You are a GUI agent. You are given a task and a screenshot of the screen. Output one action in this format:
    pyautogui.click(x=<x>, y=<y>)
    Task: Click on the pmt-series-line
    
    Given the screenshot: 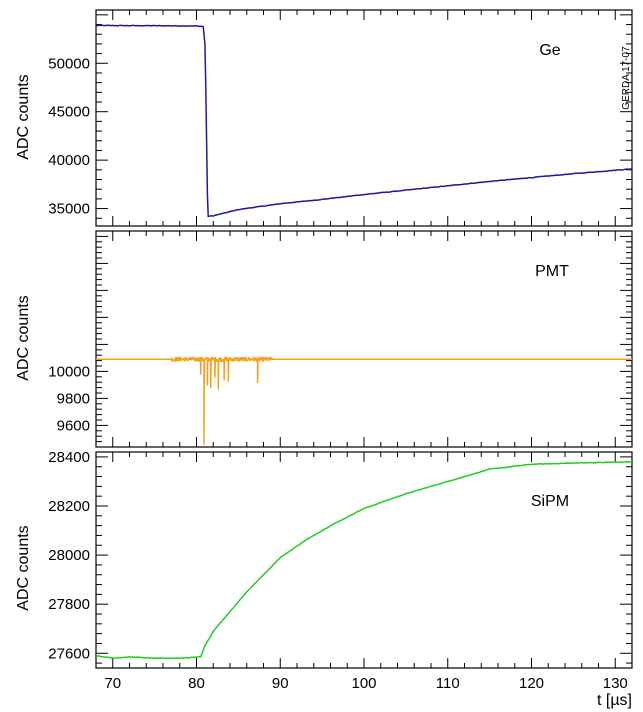 What is the action you would take?
    pyautogui.click(x=364, y=401)
    